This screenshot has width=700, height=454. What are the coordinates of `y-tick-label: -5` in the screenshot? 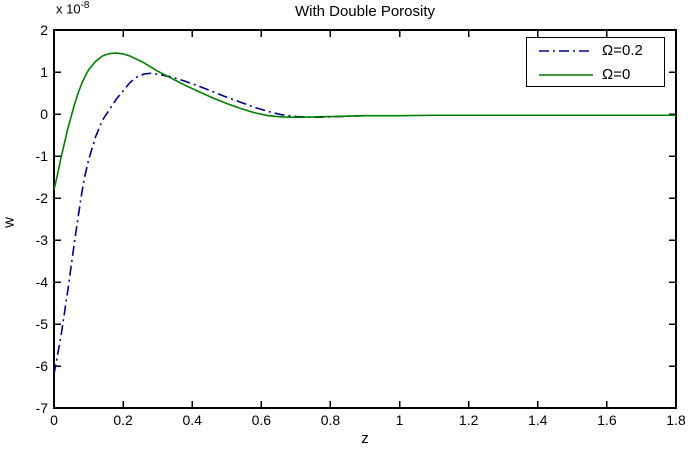 It's located at (41, 324).